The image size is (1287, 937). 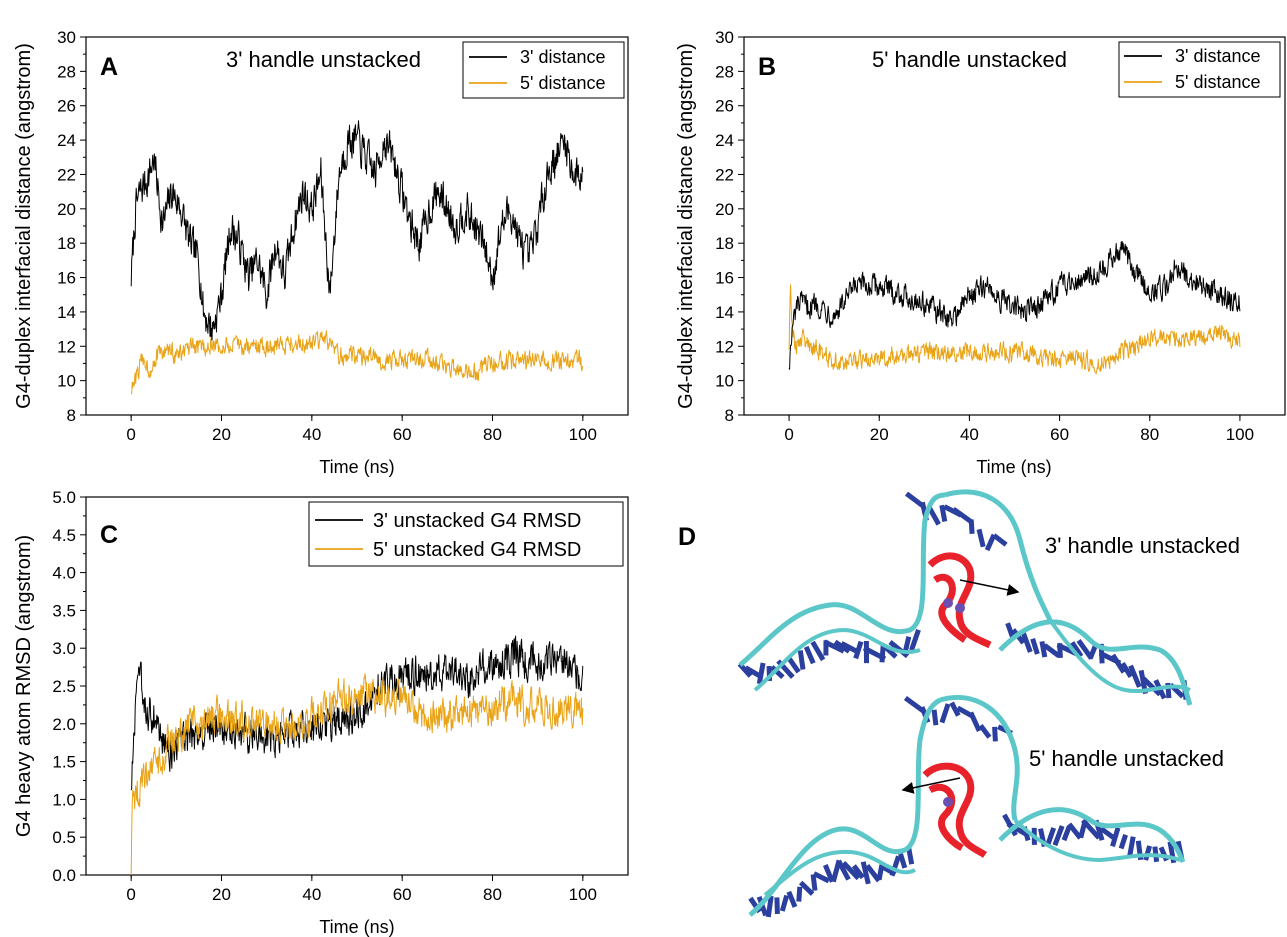 What do you see at coordinates (64, 875) in the screenshot?
I see `panel-c-y-tick-label-0: 0.0` at bounding box center [64, 875].